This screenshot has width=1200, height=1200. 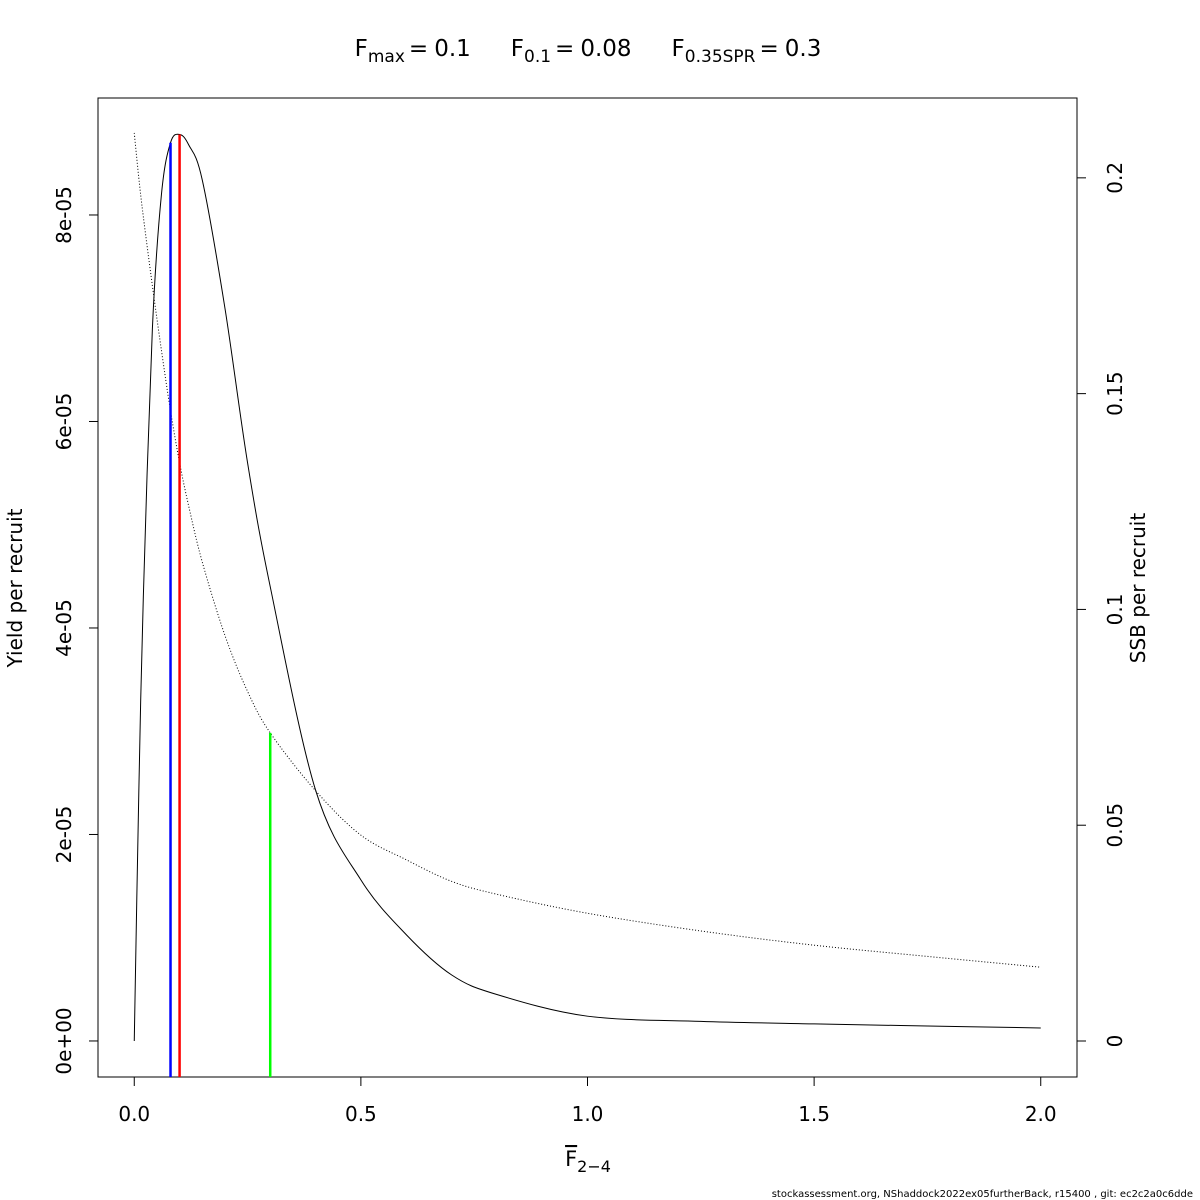 What do you see at coordinates (588, 1114) in the screenshot?
I see `x-tick-label: 1.0` at bounding box center [588, 1114].